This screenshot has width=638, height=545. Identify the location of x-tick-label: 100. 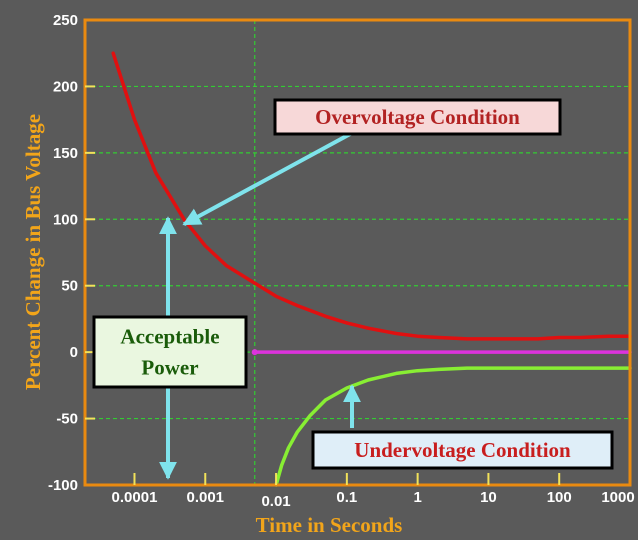
(559, 497).